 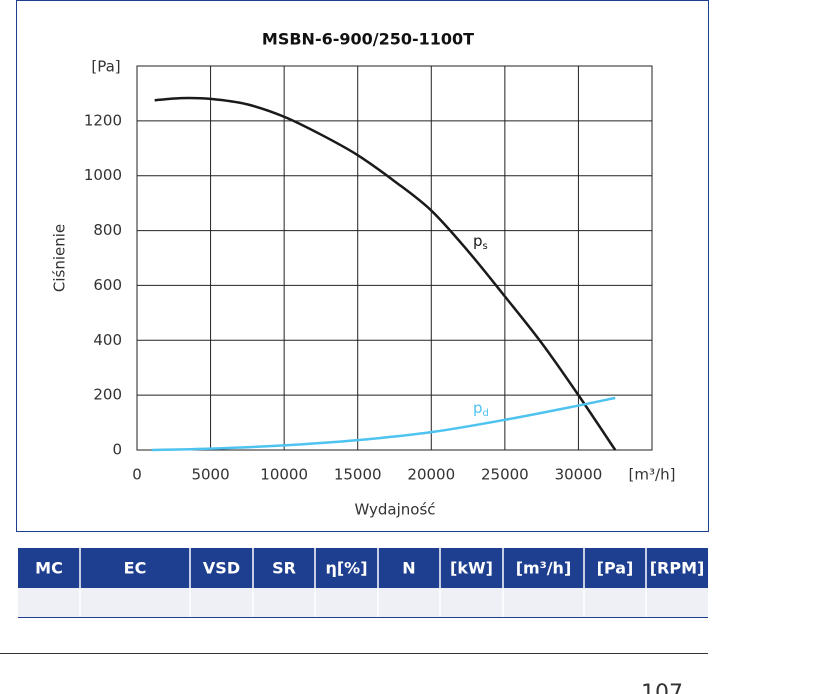 What do you see at coordinates (107, 340) in the screenshot?
I see `y-tick-label: 400` at bounding box center [107, 340].